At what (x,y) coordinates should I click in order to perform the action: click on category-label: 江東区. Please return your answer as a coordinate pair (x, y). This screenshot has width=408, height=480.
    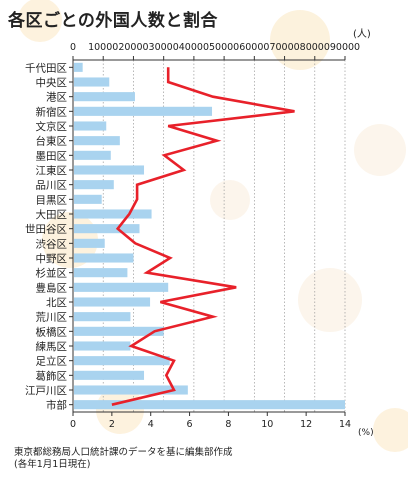
    Looking at the image, I should click on (52, 170).